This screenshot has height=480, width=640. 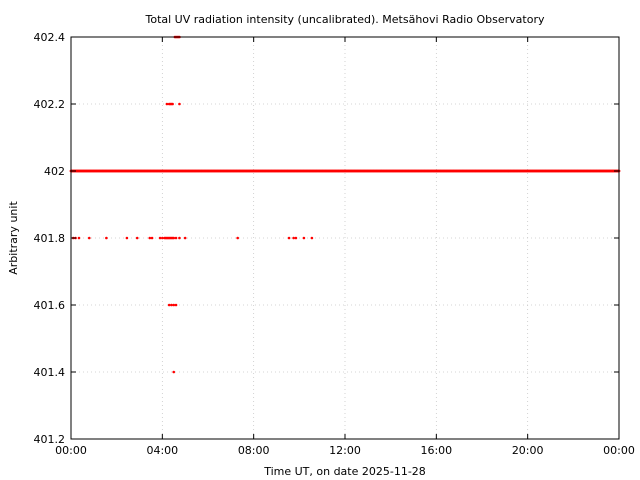 I want to click on y-tick-label: 401.8, so click(x=50, y=238).